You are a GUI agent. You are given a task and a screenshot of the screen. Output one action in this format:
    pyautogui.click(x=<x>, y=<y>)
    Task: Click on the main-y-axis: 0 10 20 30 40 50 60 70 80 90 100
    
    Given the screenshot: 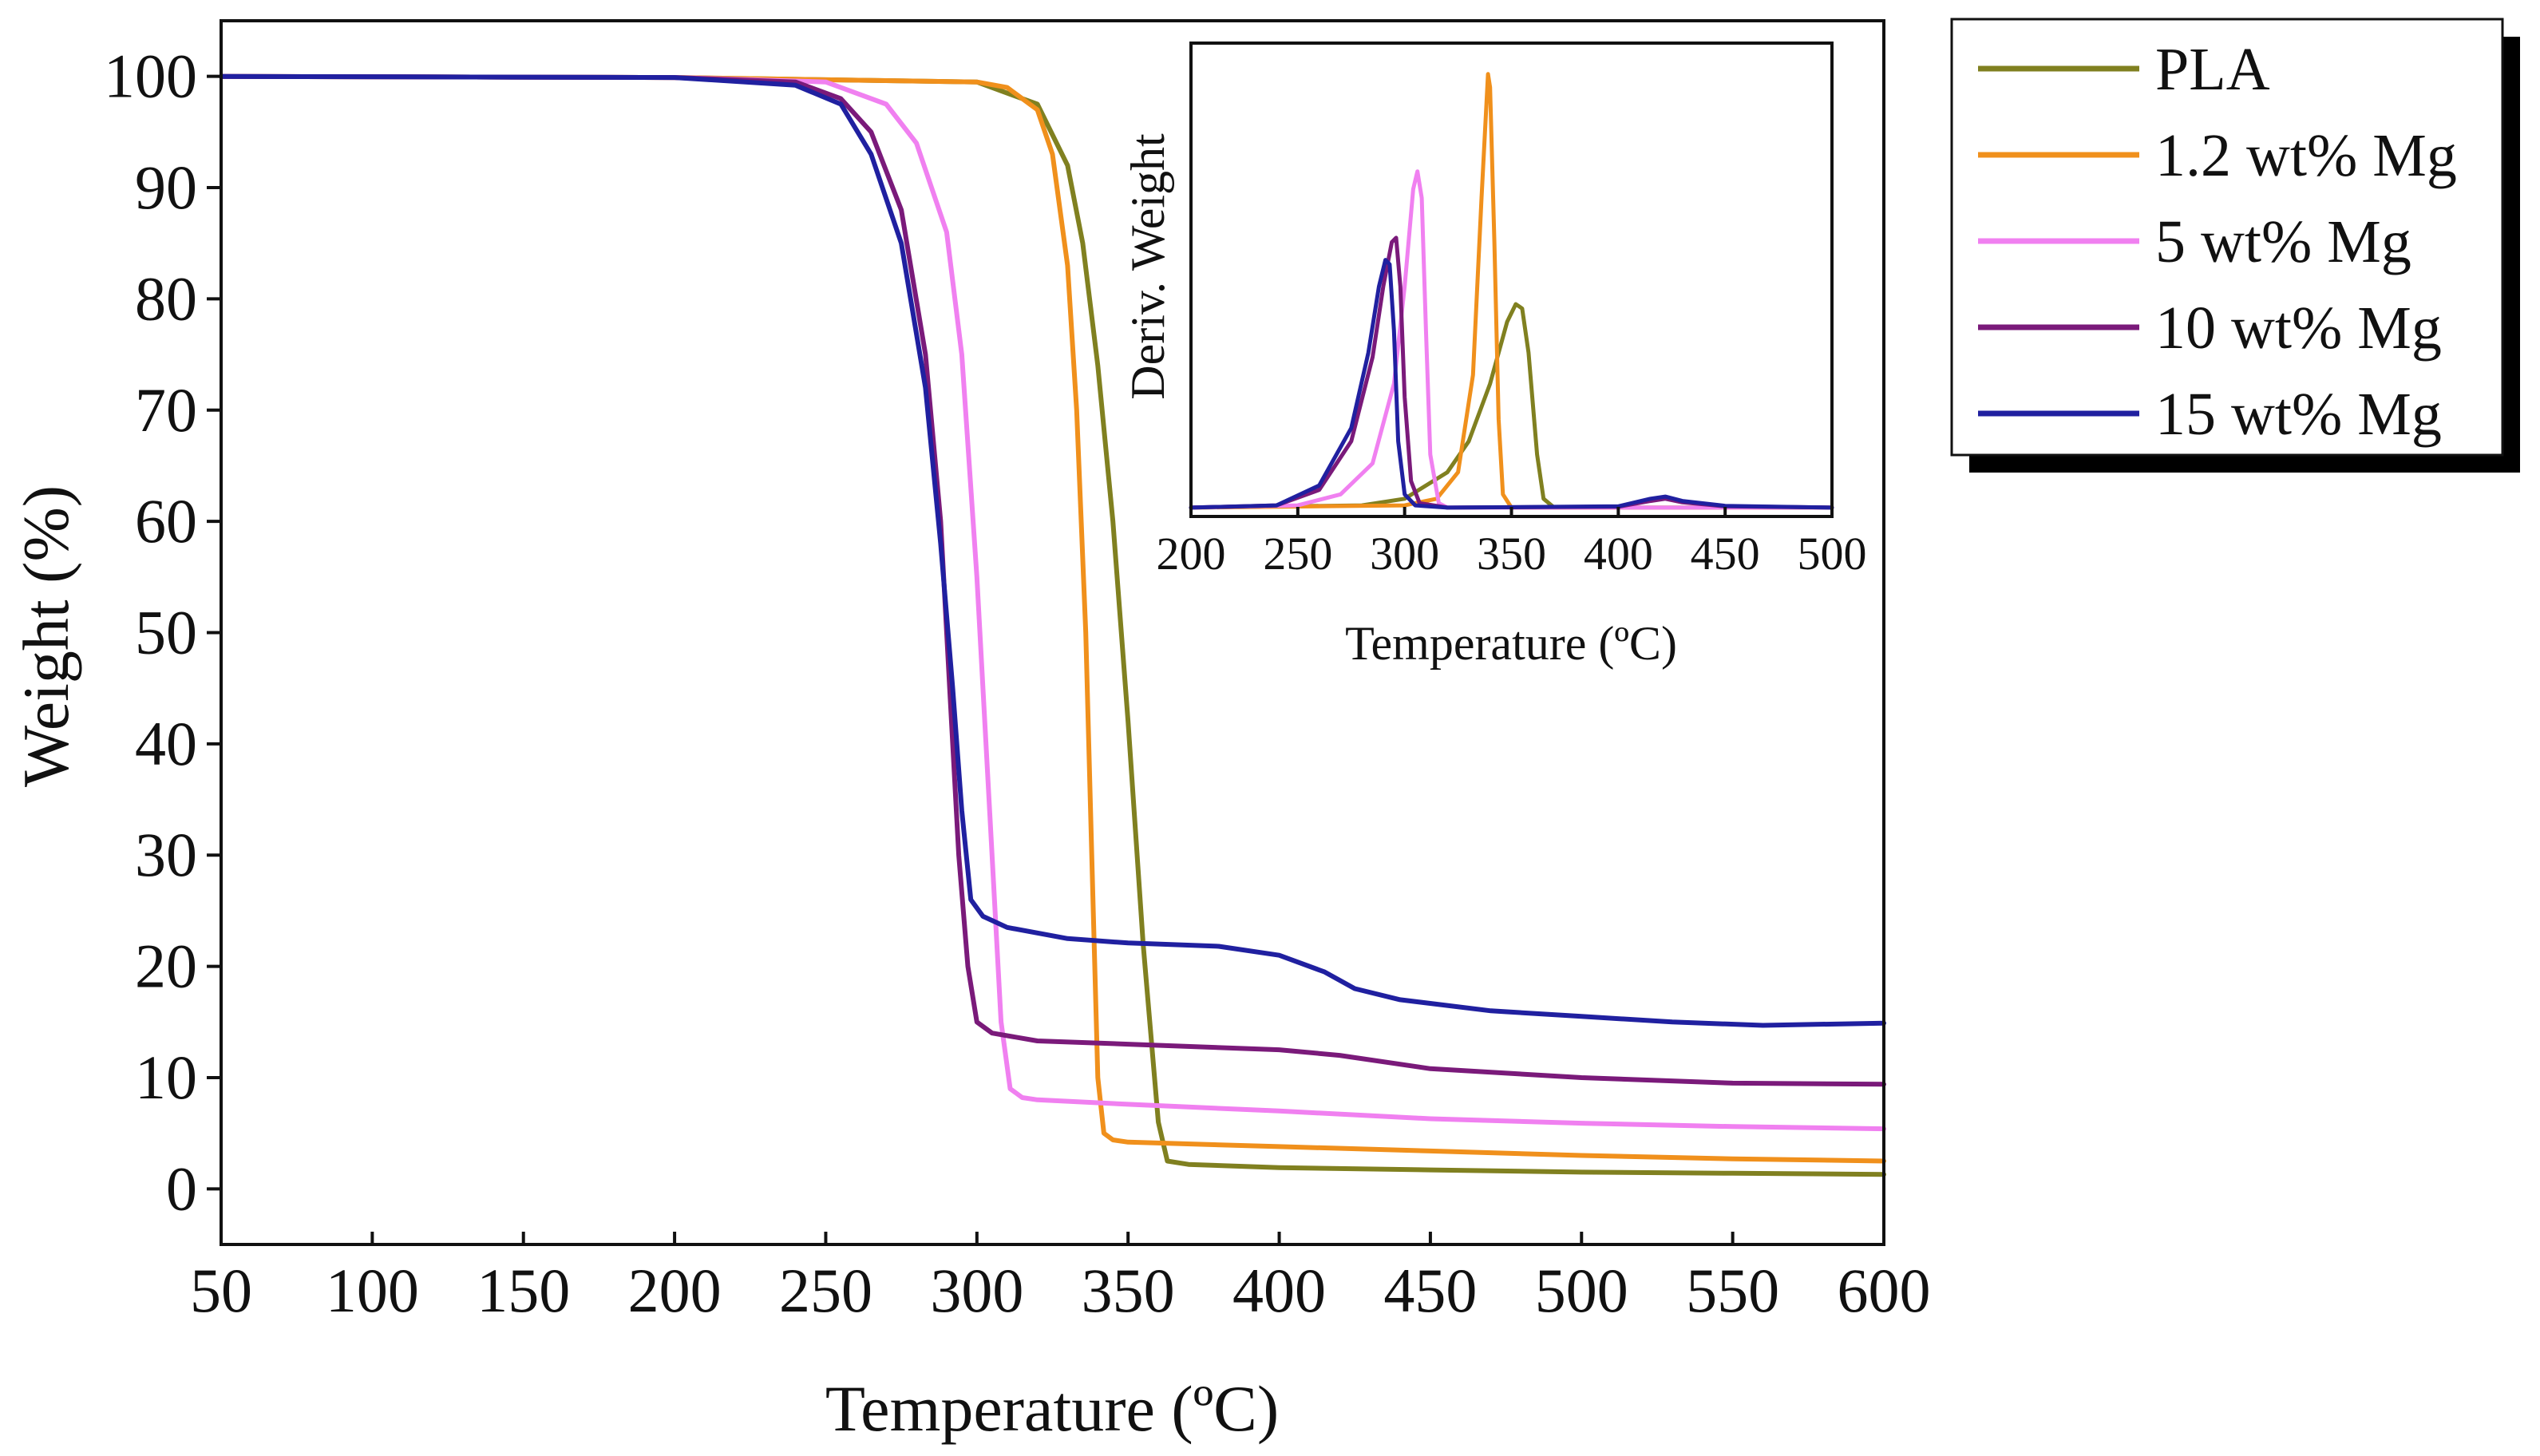 What is the action you would take?
    pyautogui.click(x=162, y=632)
    